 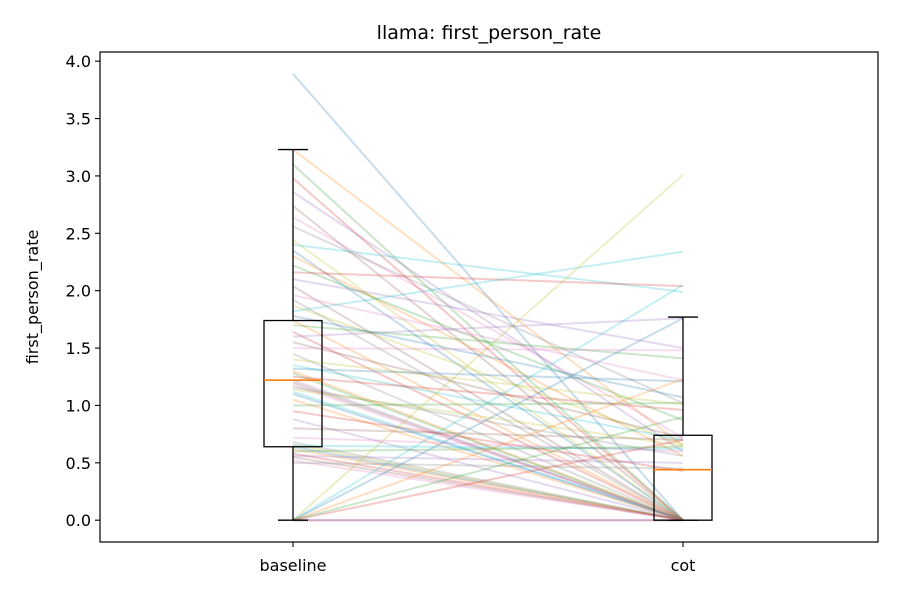 I want to click on box-cot, so click(x=683, y=418).